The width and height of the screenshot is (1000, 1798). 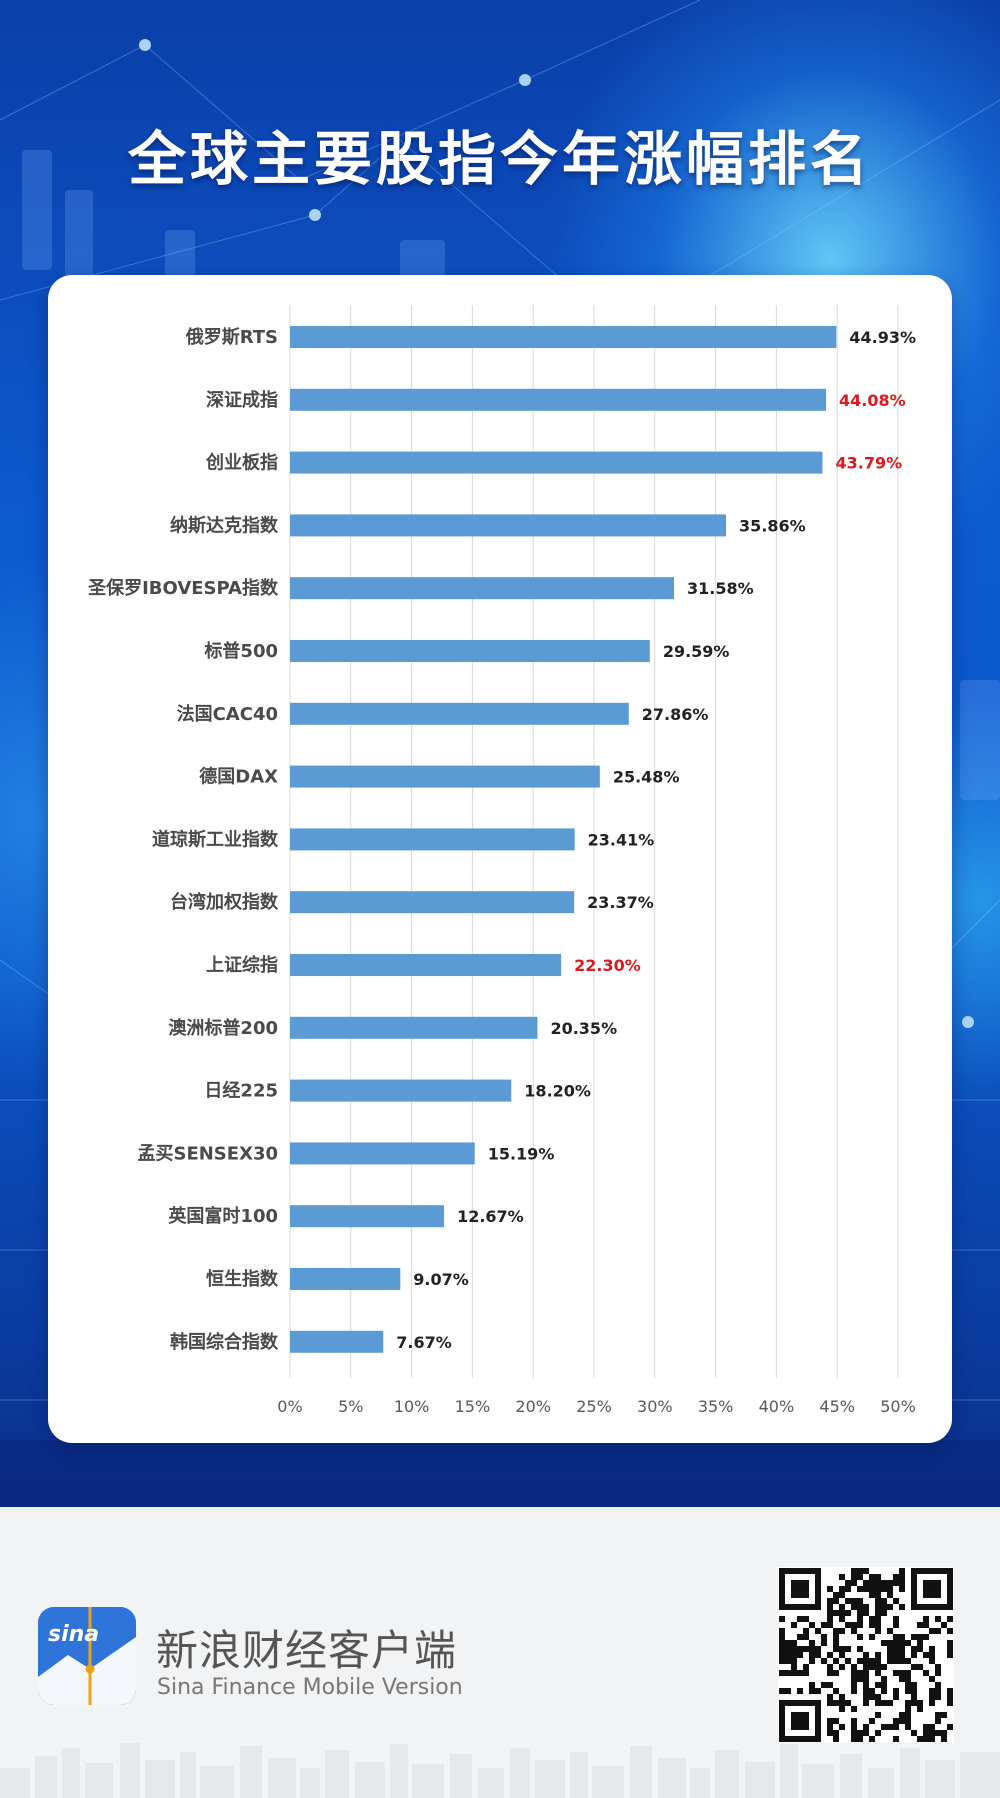 I want to click on value-label: 44.93%, so click(x=882, y=337).